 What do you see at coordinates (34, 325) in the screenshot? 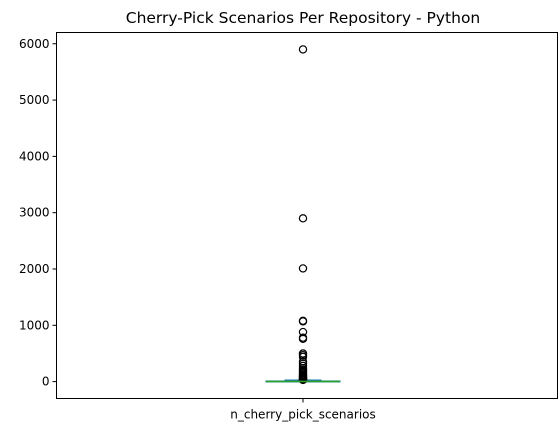
I see `y-tick-label: 1000` at bounding box center [34, 325].